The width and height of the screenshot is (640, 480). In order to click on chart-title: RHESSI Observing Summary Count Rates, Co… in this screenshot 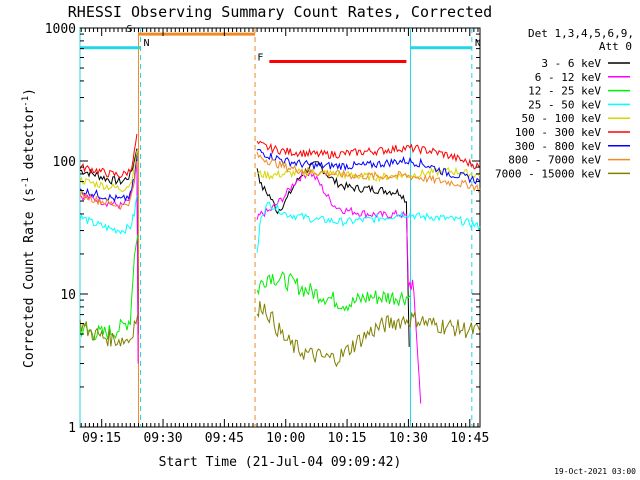, I will do `click(280, 12)`.